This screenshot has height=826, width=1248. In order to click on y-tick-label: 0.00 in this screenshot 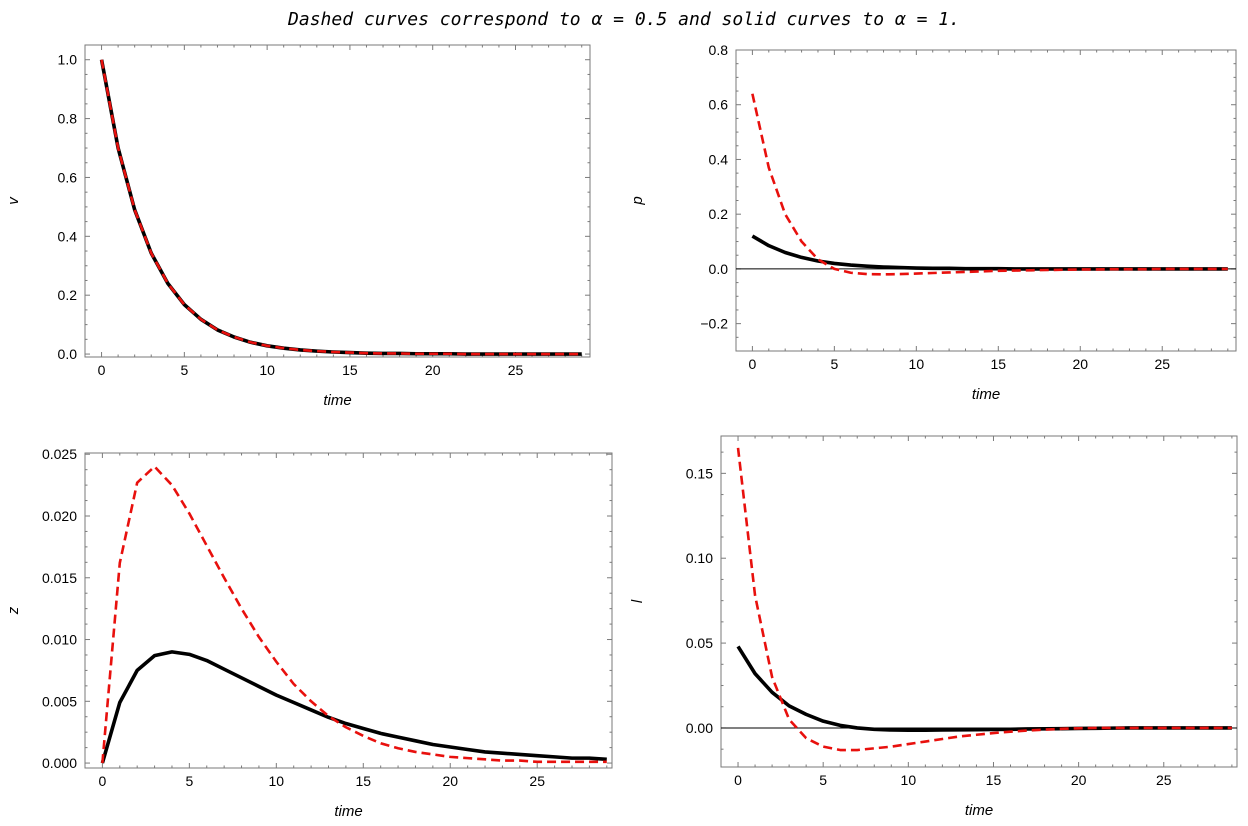, I will do `click(699, 728)`.